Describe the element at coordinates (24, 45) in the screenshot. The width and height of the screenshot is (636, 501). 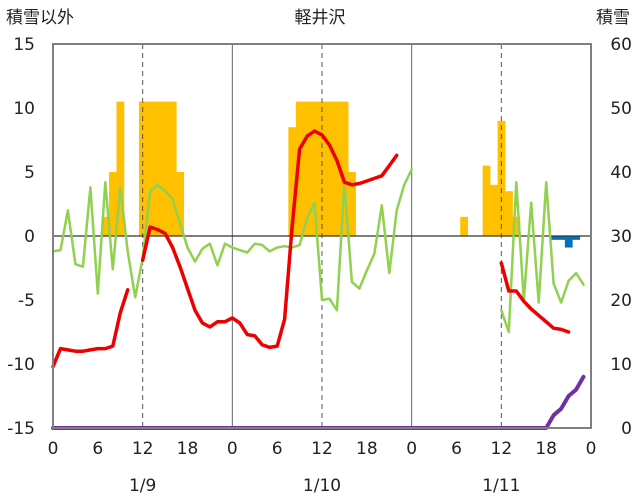
I see `left-tick-label: 15` at that location.